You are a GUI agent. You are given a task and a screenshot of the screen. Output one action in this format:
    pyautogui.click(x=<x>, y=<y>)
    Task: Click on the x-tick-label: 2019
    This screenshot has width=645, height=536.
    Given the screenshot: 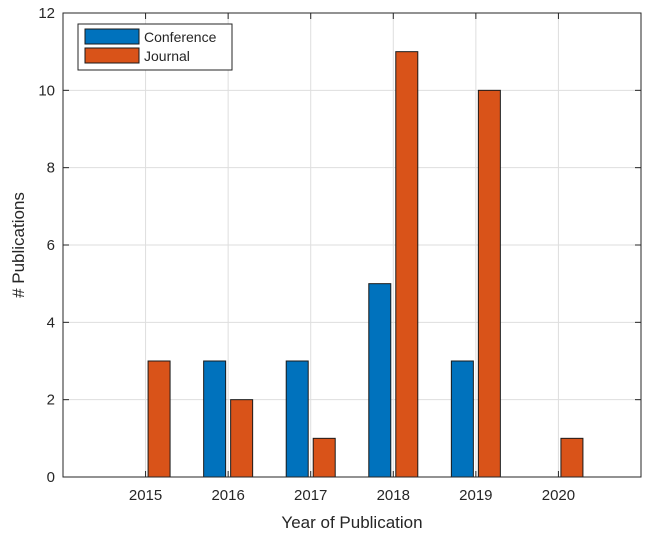 What is the action you would take?
    pyautogui.click(x=475, y=495)
    